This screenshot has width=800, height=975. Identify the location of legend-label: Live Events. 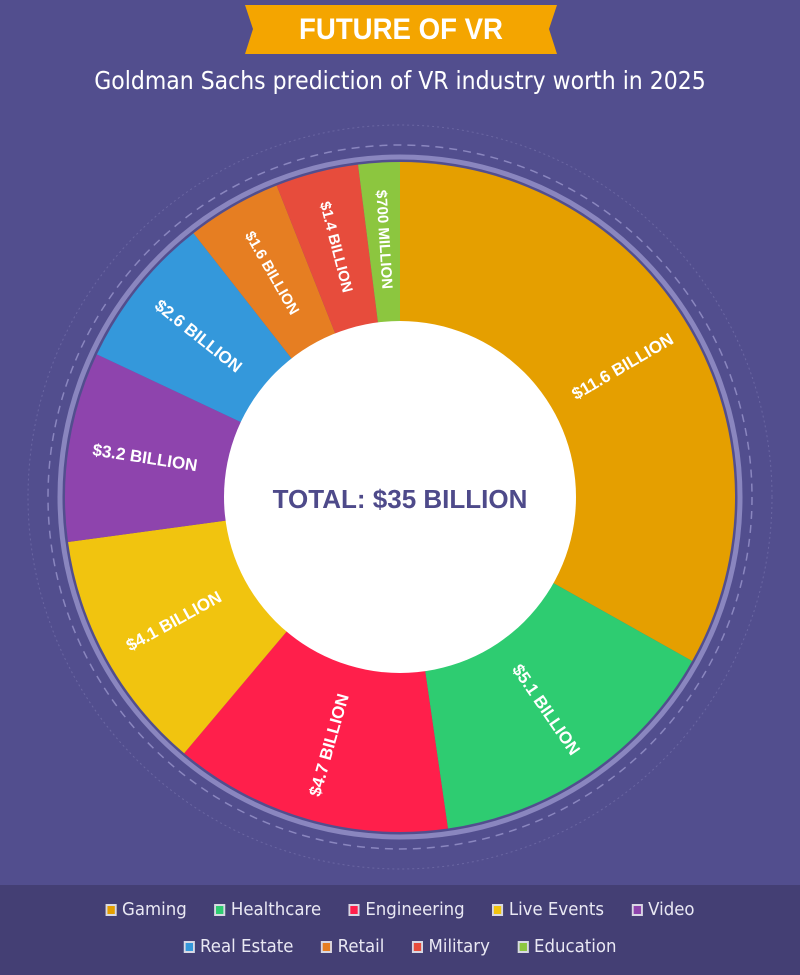
(556, 909).